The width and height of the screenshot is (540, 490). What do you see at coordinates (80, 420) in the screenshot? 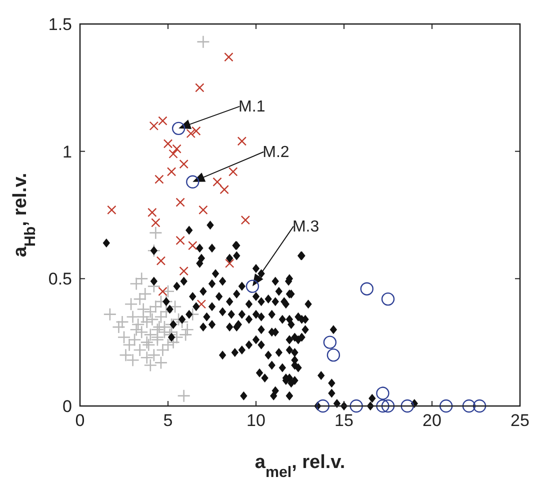
I see `x-tick-label: 0` at bounding box center [80, 420].